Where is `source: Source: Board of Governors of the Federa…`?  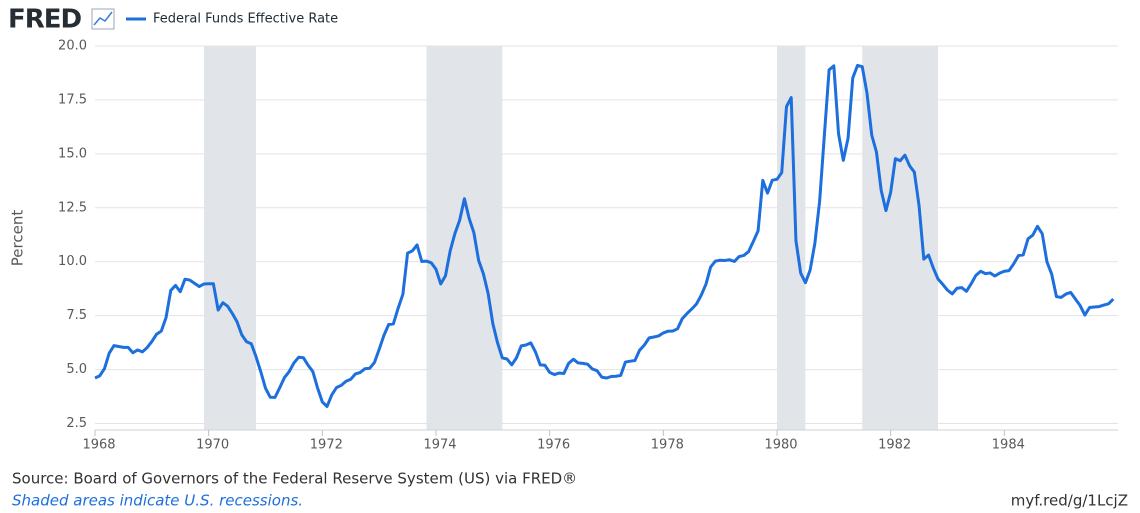 source: Source: Board of Governors of the Federa… is located at coordinates (294, 479).